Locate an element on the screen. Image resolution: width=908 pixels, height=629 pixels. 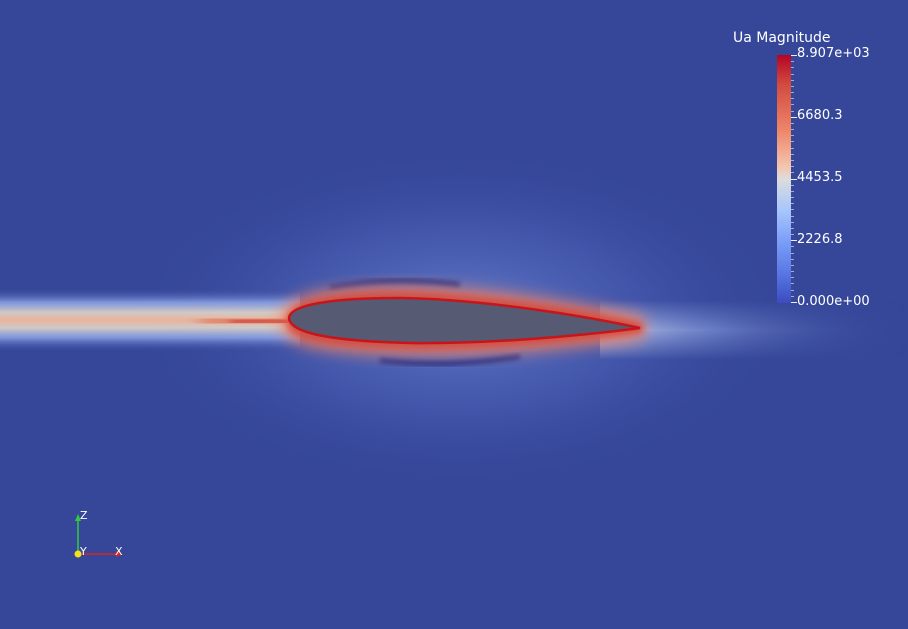
z-axis-arrow-icon is located at coordinates (78, 517).